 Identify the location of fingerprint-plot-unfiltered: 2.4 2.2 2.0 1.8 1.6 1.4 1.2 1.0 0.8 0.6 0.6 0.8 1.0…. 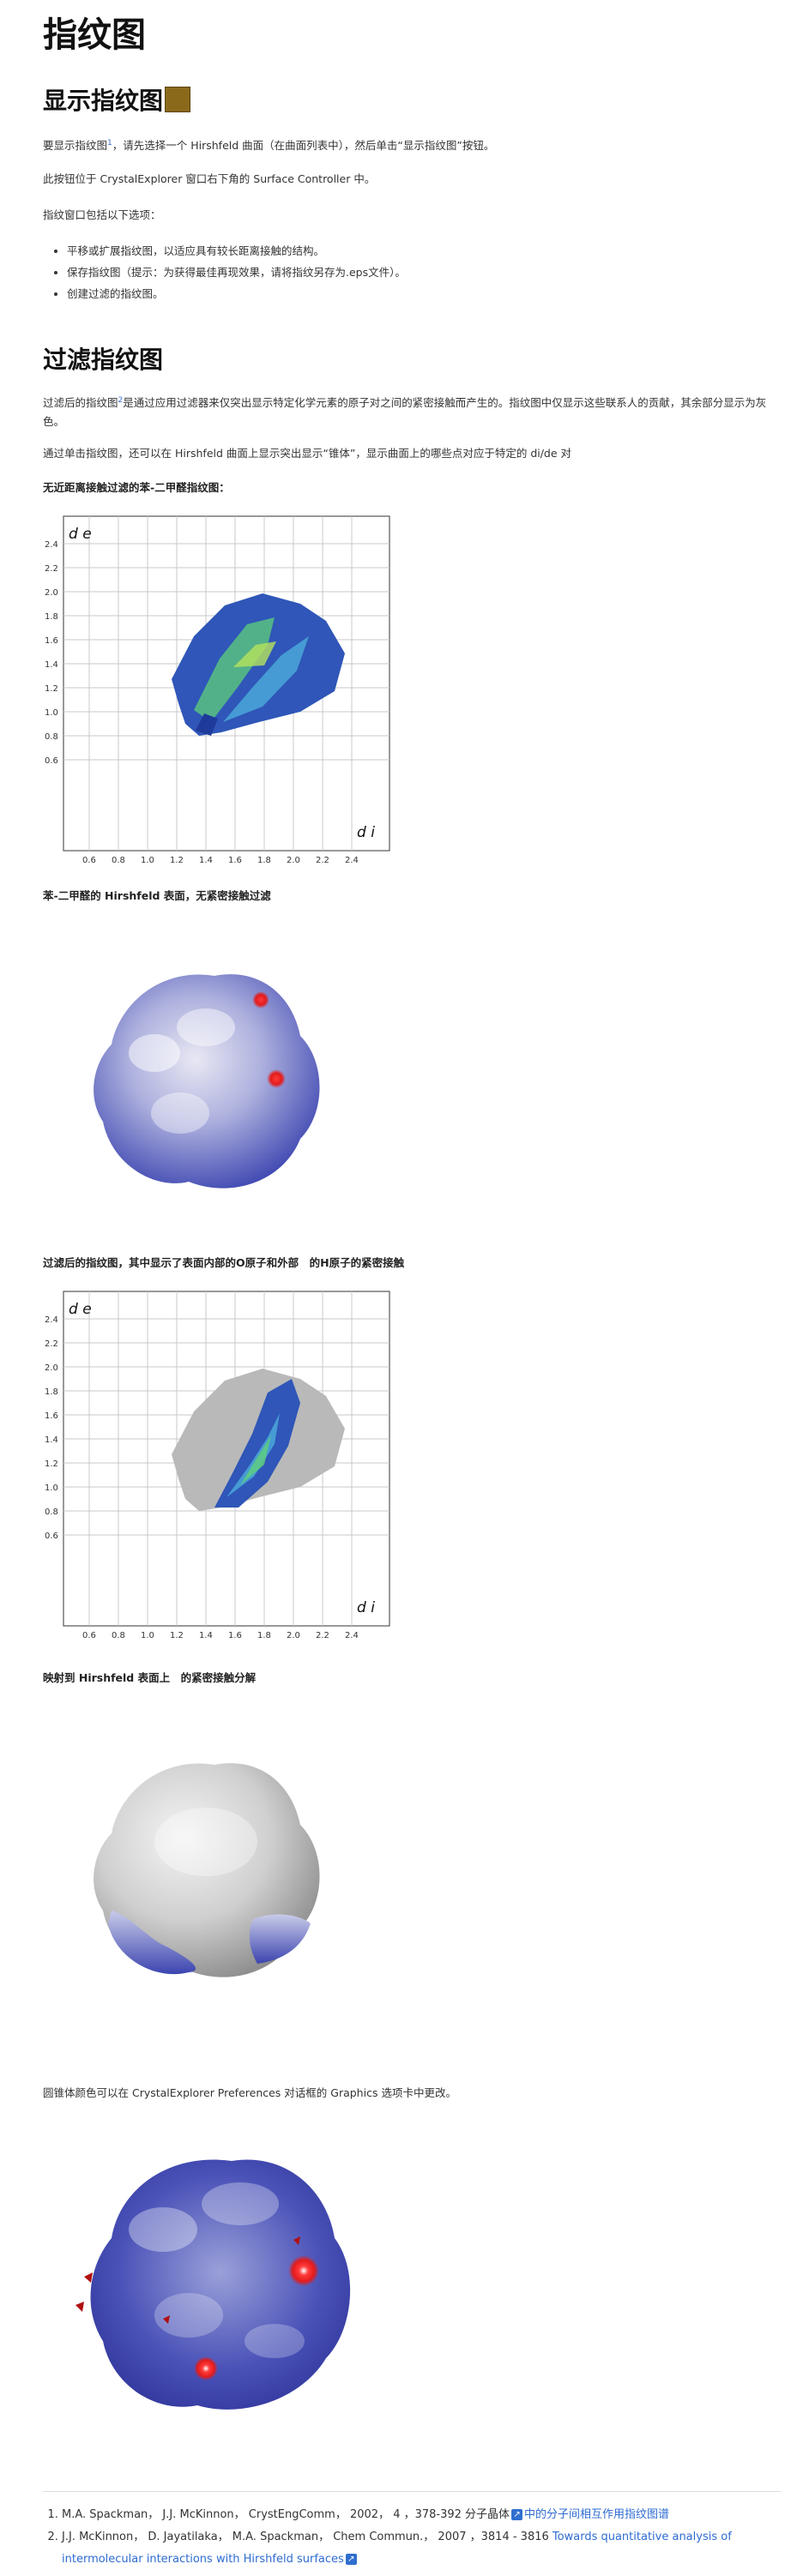
(219, 688).